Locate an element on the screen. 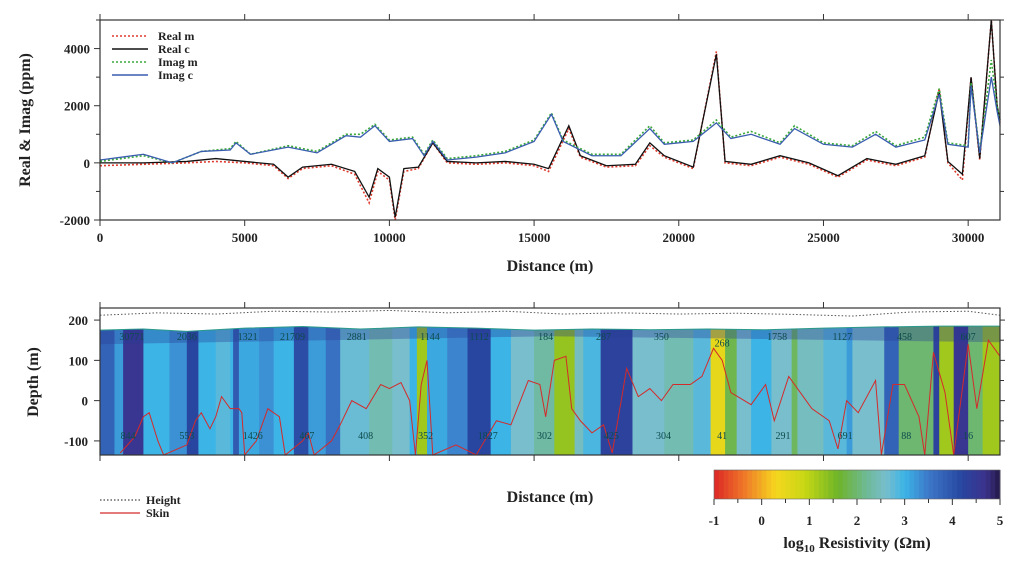 The height and width of the screenshot is (565, 1024). y-tick-label: -100 is located at coordinates (76, 441).